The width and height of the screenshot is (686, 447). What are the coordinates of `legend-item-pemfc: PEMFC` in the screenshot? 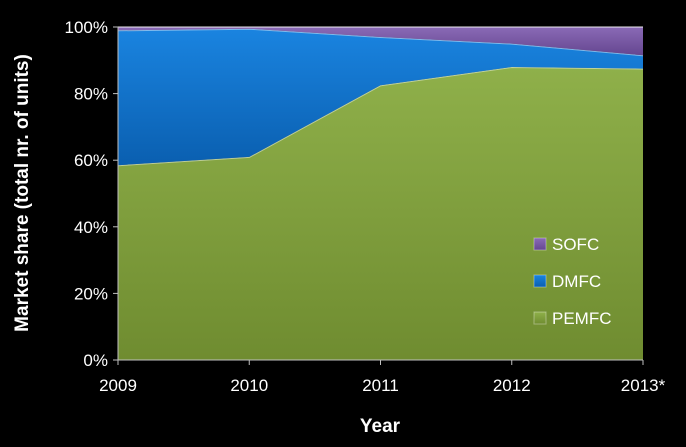 It's located at (572, 318).